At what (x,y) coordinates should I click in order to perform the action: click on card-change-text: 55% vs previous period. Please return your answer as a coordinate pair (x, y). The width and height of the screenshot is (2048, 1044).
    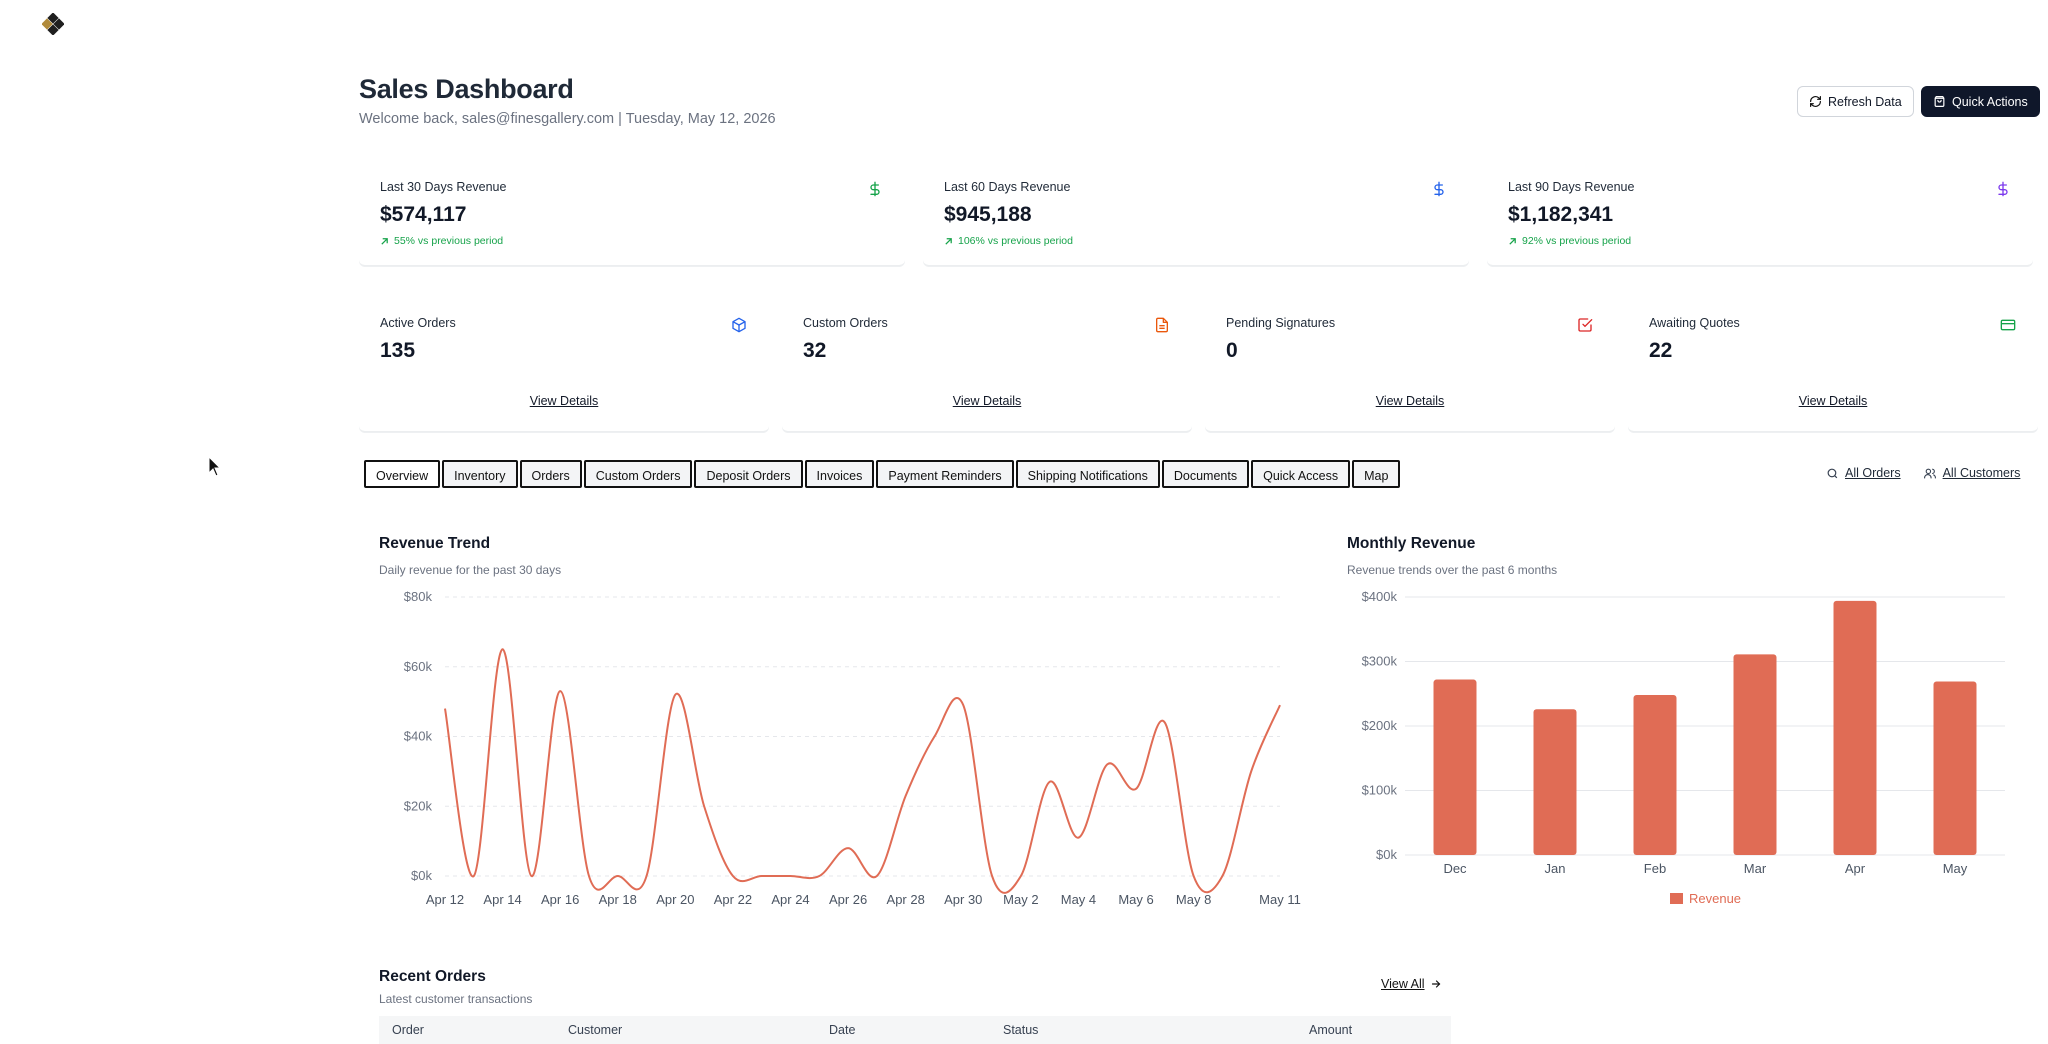
    Looking at the image, I should click on (449, 241).